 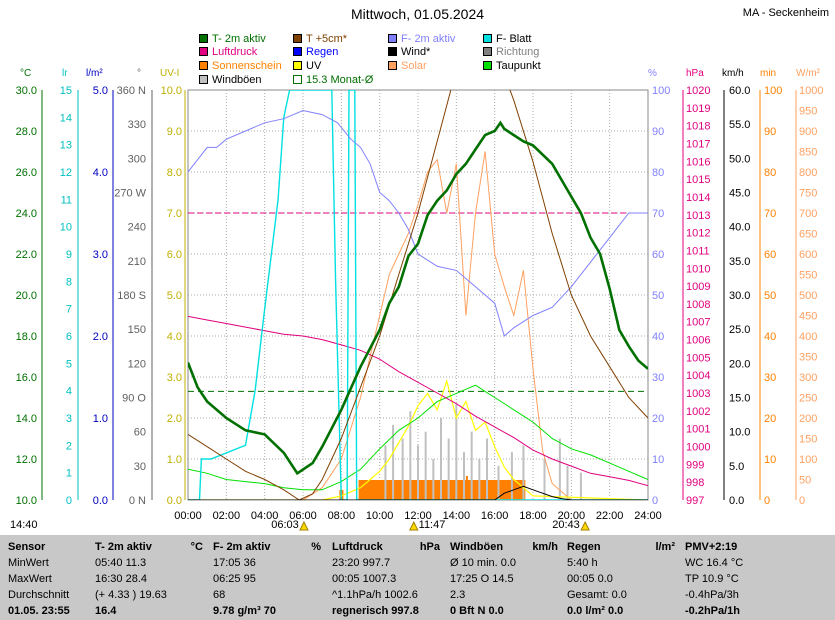 What do you see at coordinates (26, 296) in the screenshot?
I see `temp-axis-tick: 20.0` at bounding box center [26, 296].